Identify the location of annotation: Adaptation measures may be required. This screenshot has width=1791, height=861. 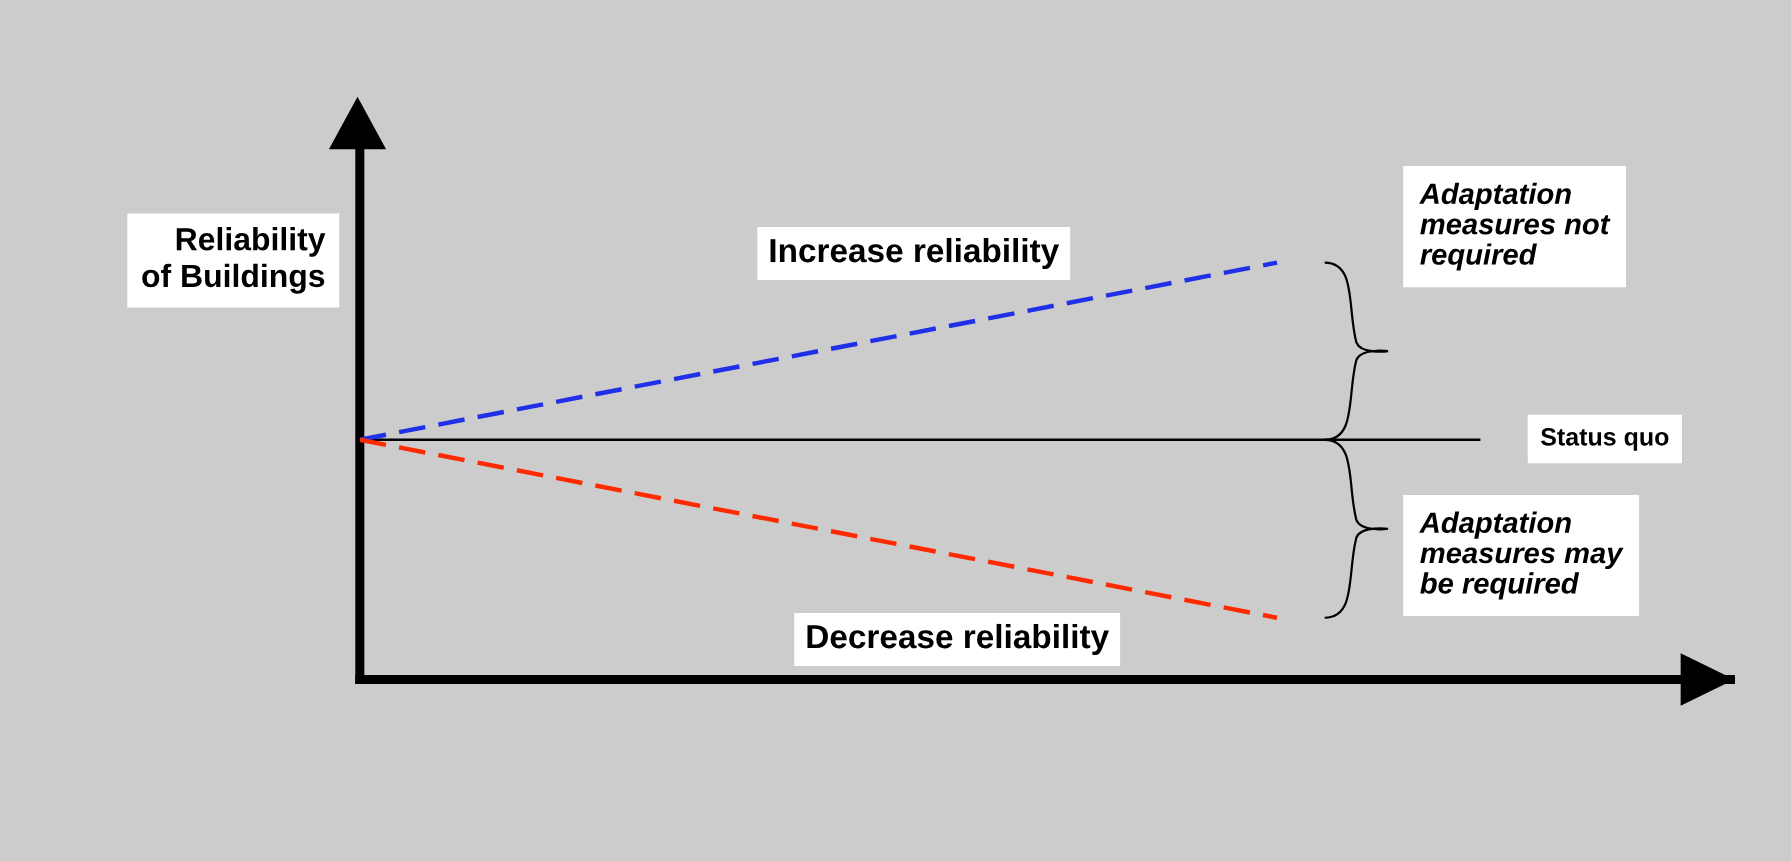
(1521, 555).